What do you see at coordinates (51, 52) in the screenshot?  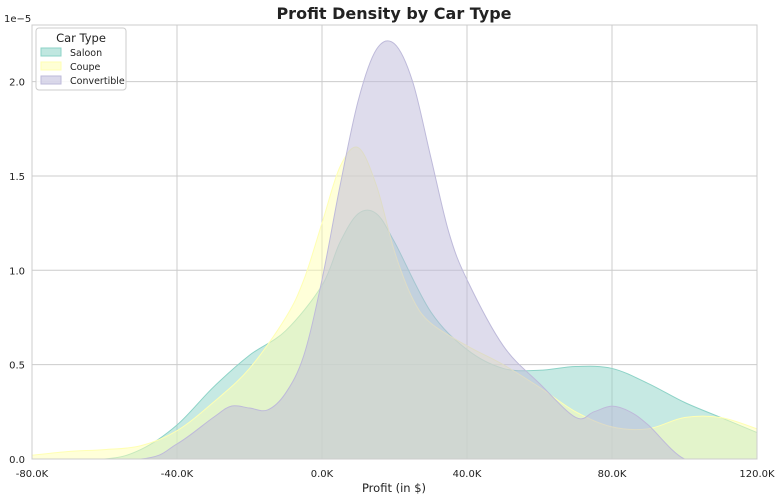 I see `legend-swatch-saloon` at bounding box center [51, 52].